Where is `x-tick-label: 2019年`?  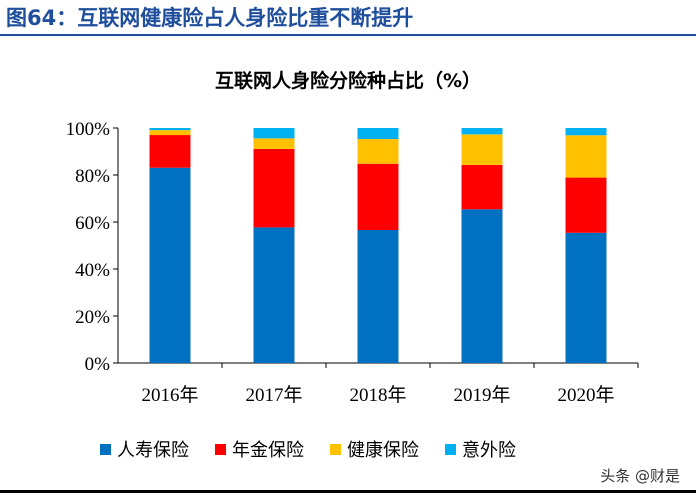
x-tick-label: 2019年 is located at coordinates (481, 395).